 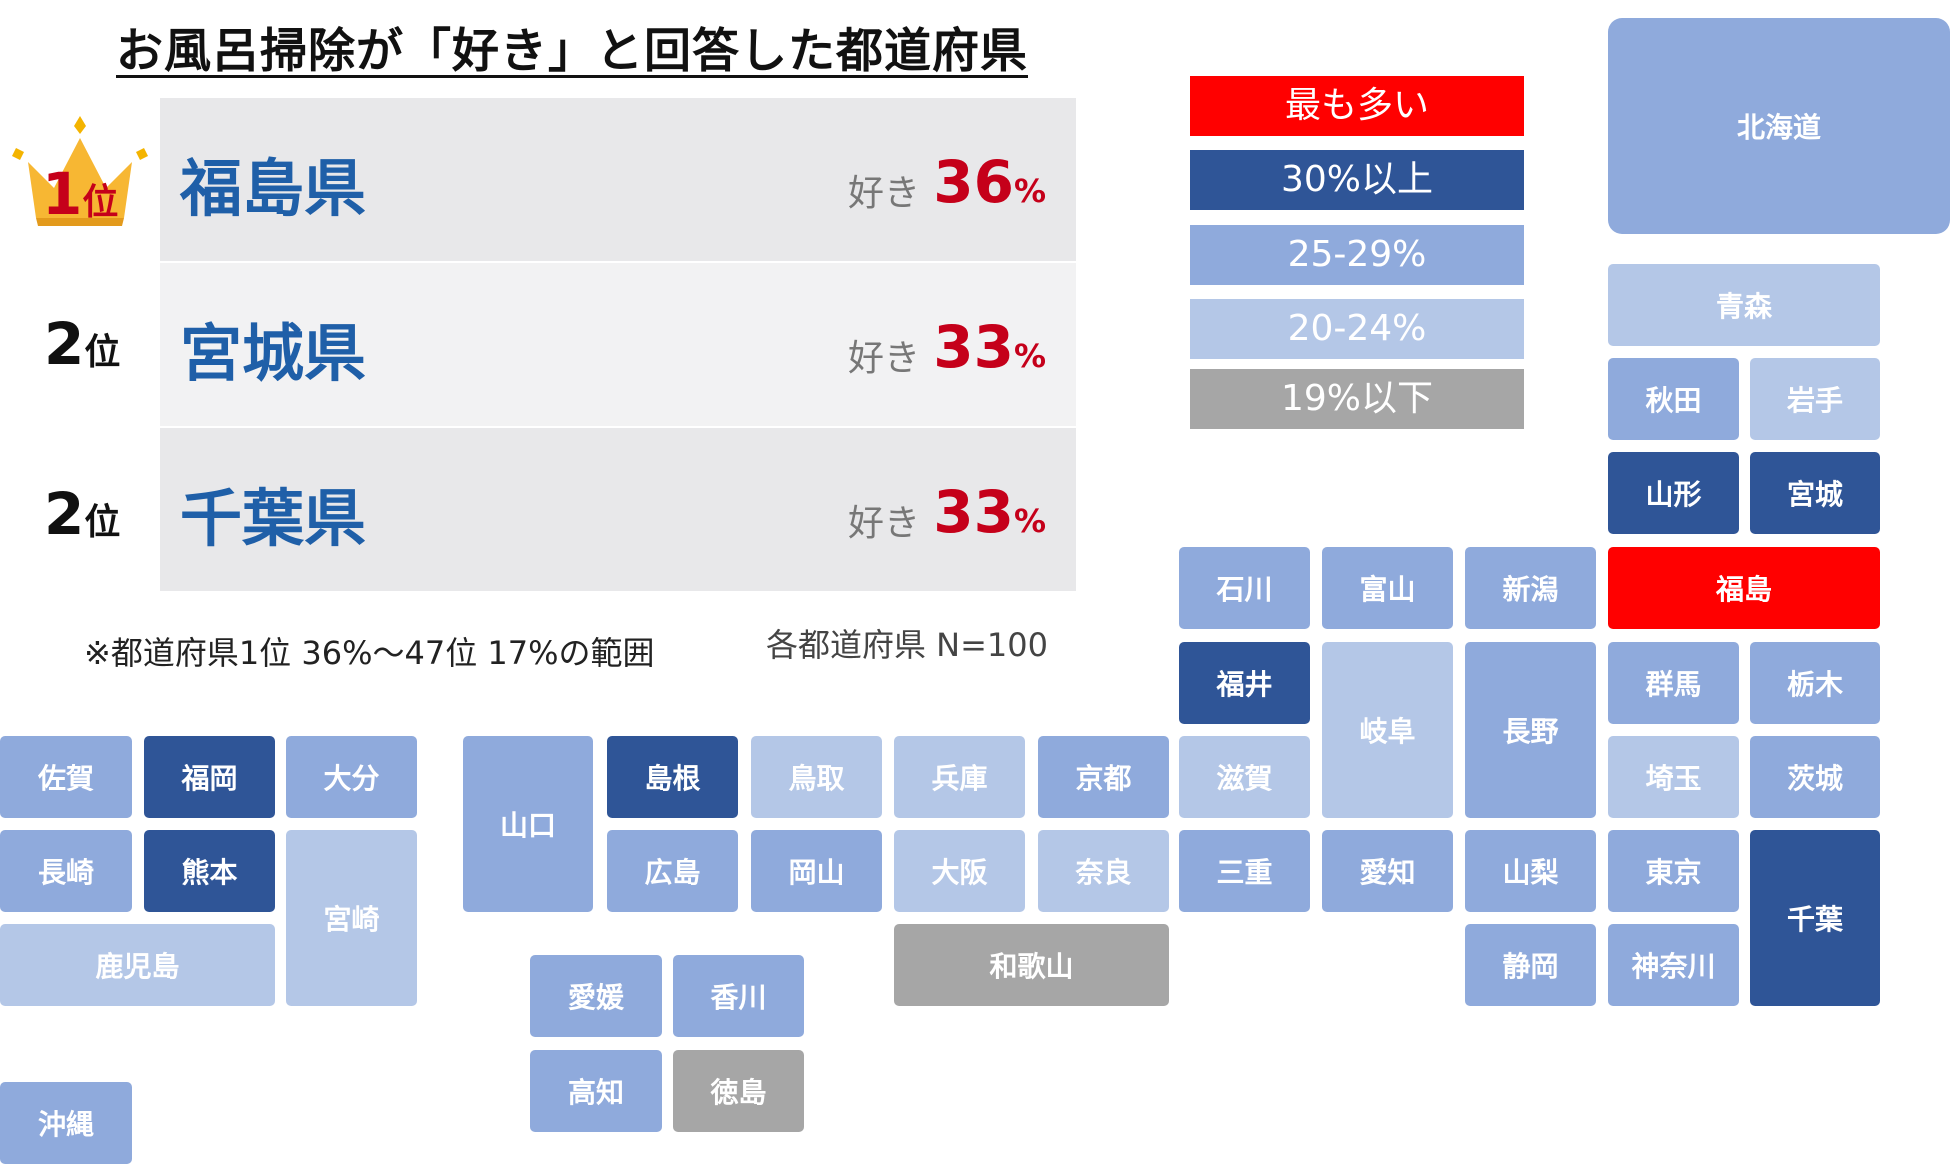 I want to click on pref-akita: 秋田, so click(x=1673, y=399).